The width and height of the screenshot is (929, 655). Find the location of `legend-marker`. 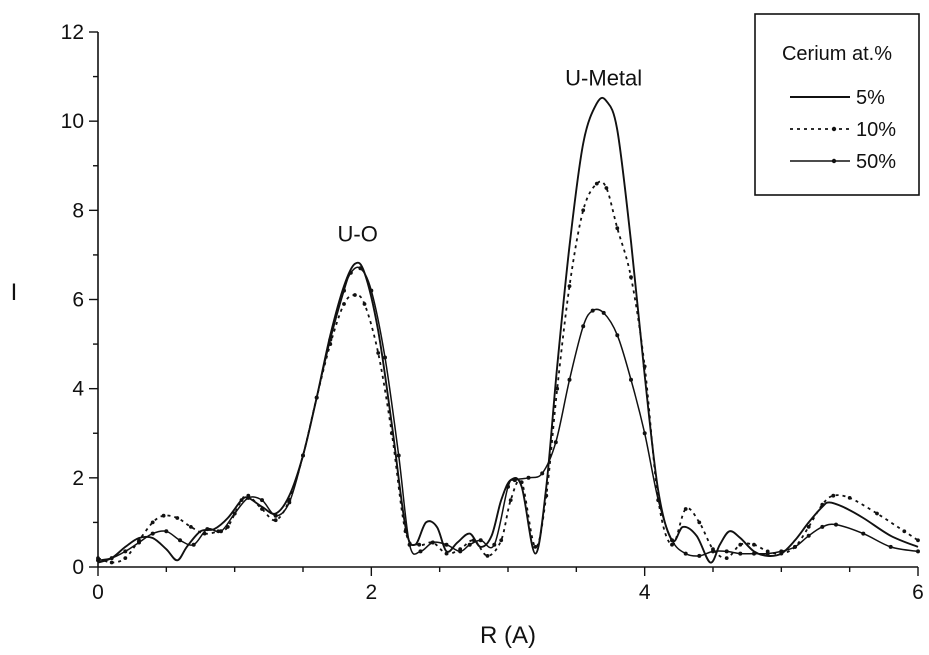

legend-marker is located at coordinates (834, 161).